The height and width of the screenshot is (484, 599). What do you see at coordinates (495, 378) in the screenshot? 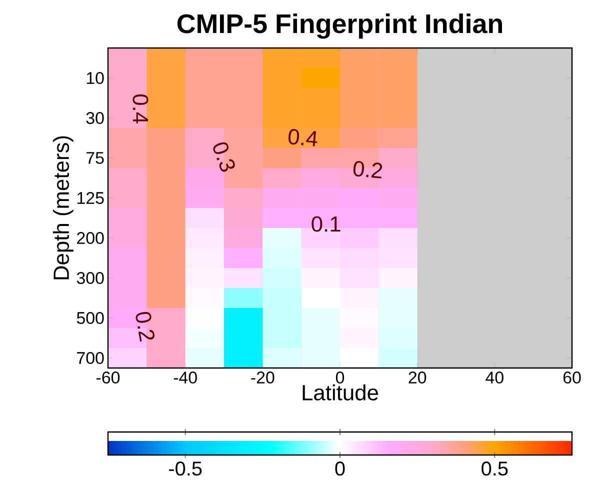
I see `x-tick-label: 40` at bounding box center [495, 378].